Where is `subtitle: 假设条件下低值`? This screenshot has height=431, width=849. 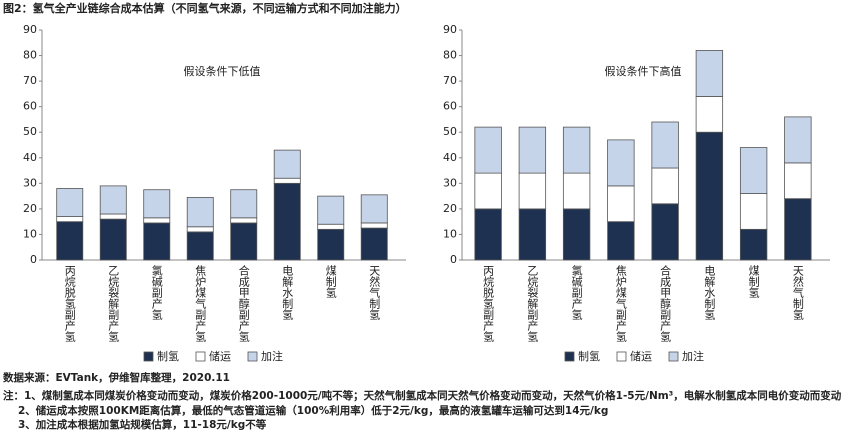
subtitle: 假设条件下低值 is located at coordinates (222, 71).